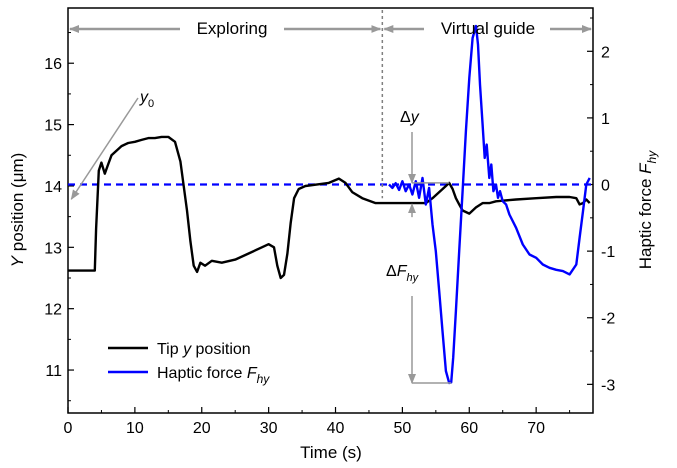 The image size is (677, 468). What do you see at coordinates (608, 252) in the screenshot?
I see `y-right-tick-label: -1` at bounding box center [608, 252].